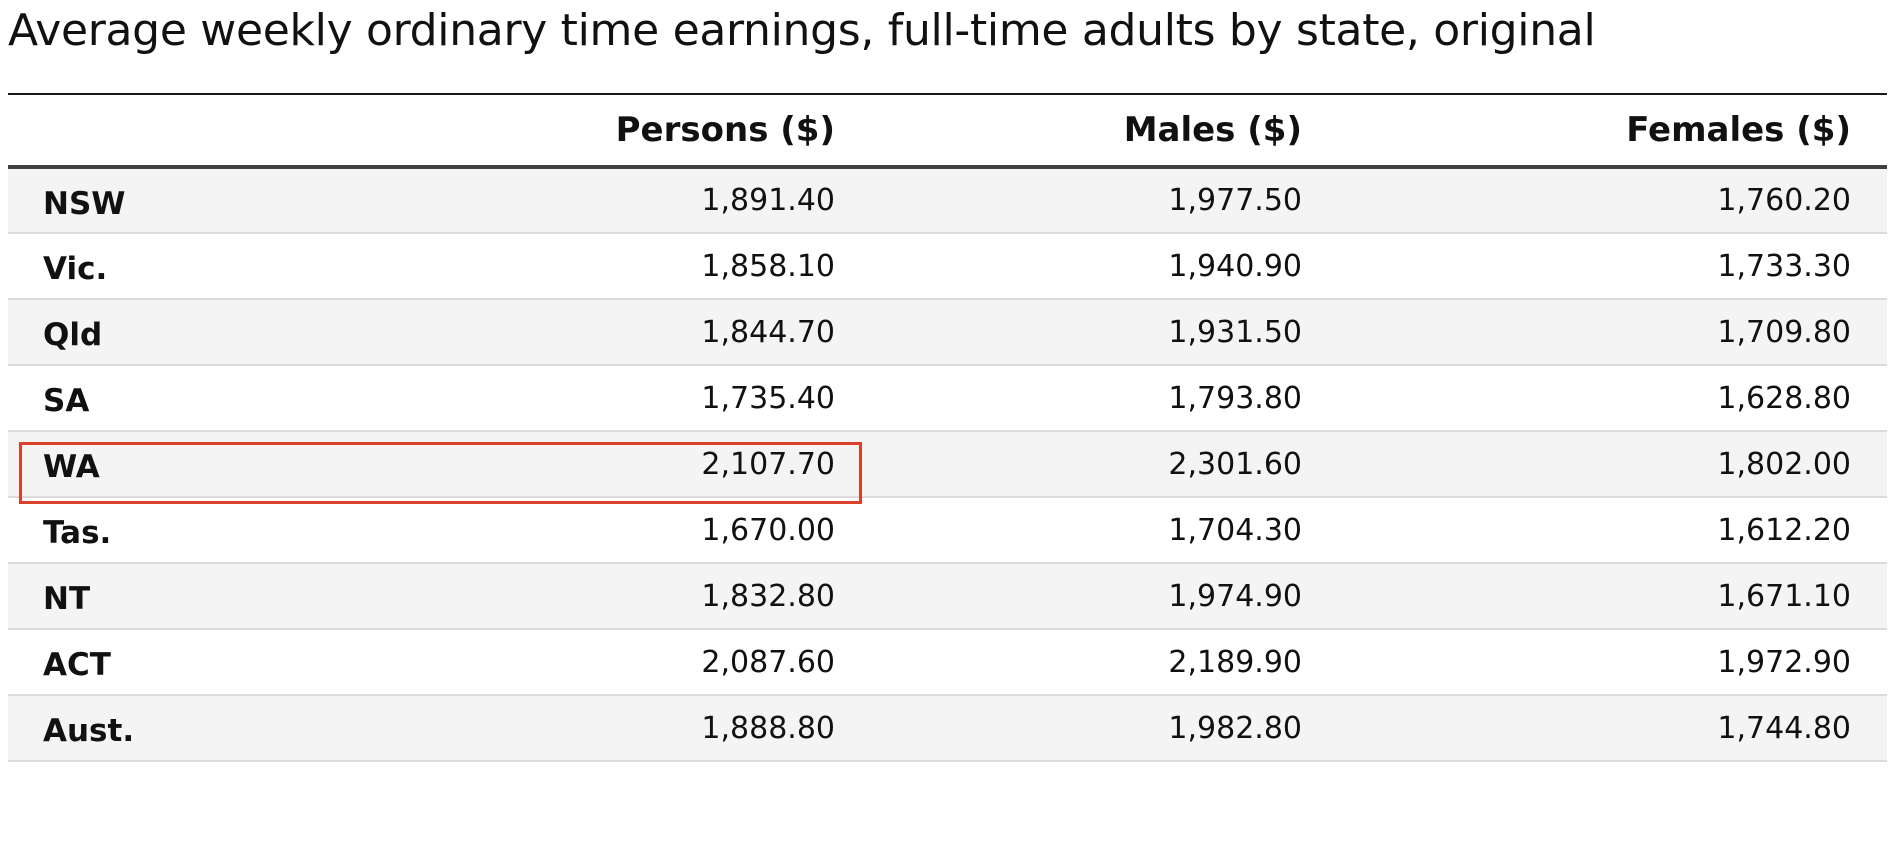 This screenshot has height=842, width=1892. Describe the element at coordinates (1784, 332) in the screenshot. I see `cell-females: 1,709.80` at that location.